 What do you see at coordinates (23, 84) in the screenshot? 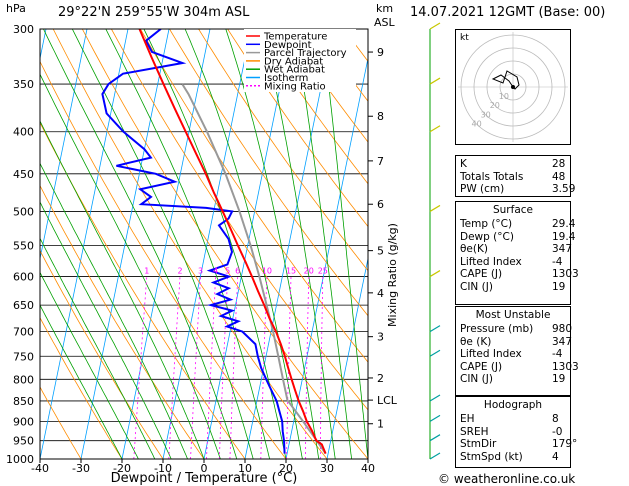
I see `pressure-tick-label: 350` at bounding box center [23, 84].